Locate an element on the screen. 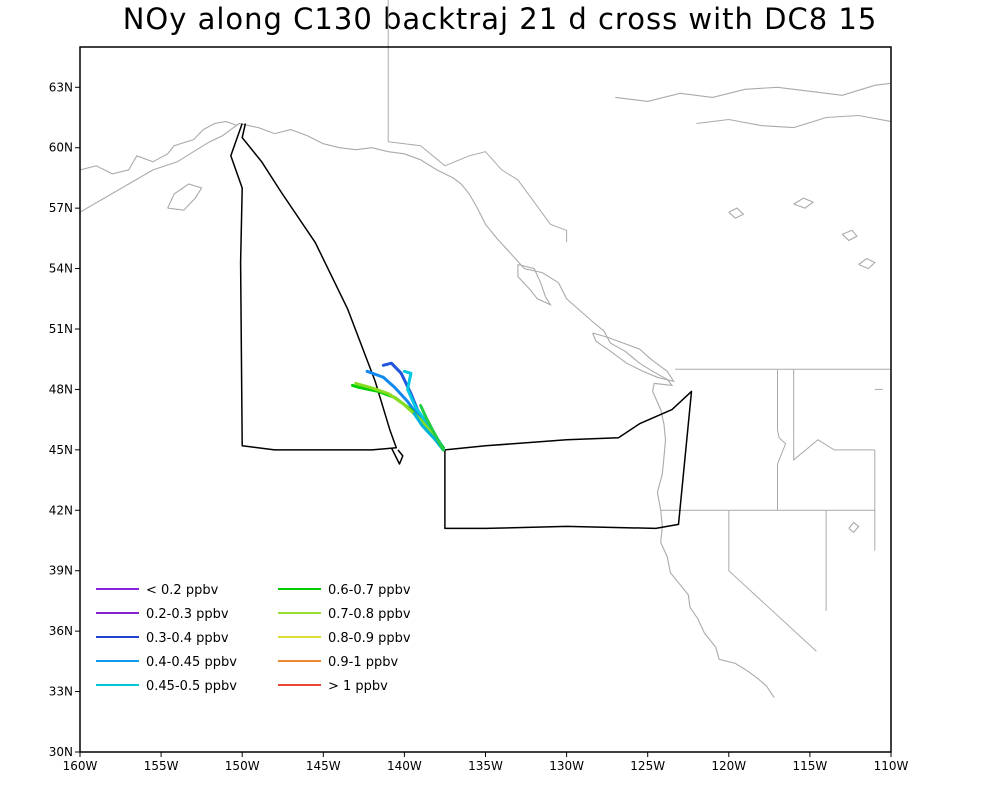 The width and height of the screenshot is (1000, 800). legend-label: 0.6-0.7 ppbv is located at coordinates (369, 590).